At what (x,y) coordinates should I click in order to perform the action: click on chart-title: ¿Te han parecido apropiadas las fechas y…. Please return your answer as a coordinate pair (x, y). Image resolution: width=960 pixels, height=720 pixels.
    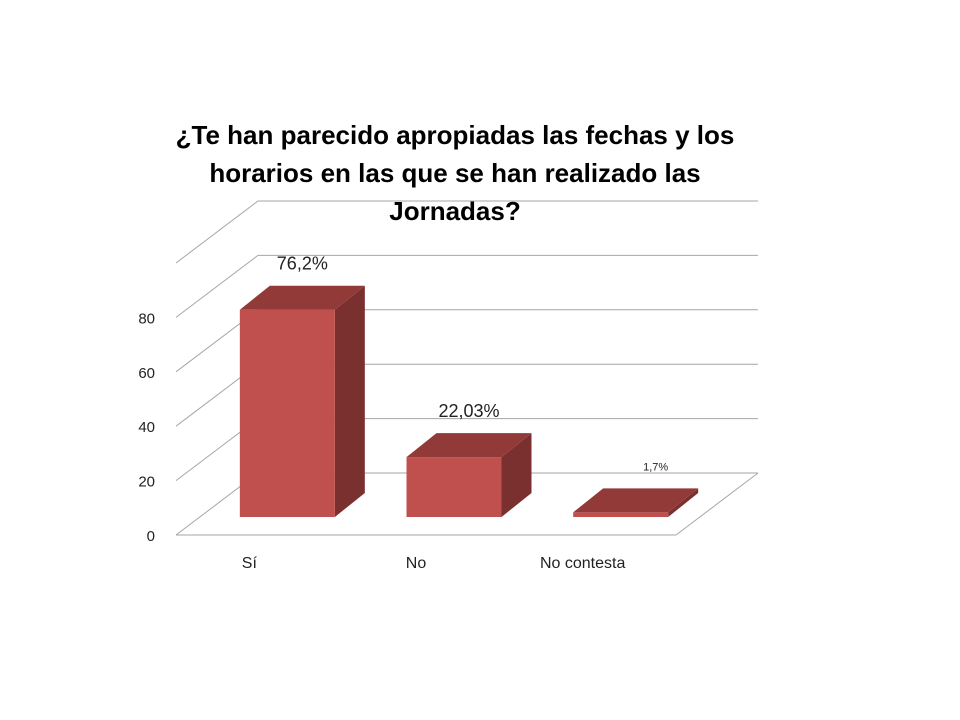
    Looking at the image, I should click on (455, 173).